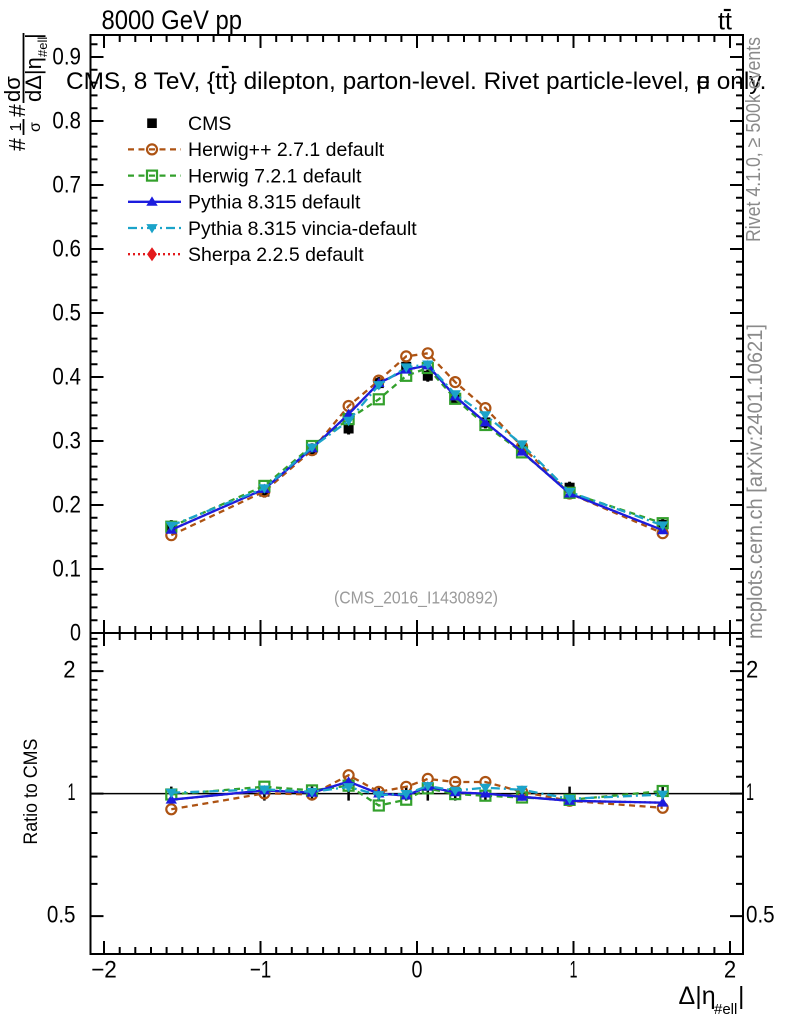  I want to click on svg-text: 8000 GeV pp, so click(172, 20).